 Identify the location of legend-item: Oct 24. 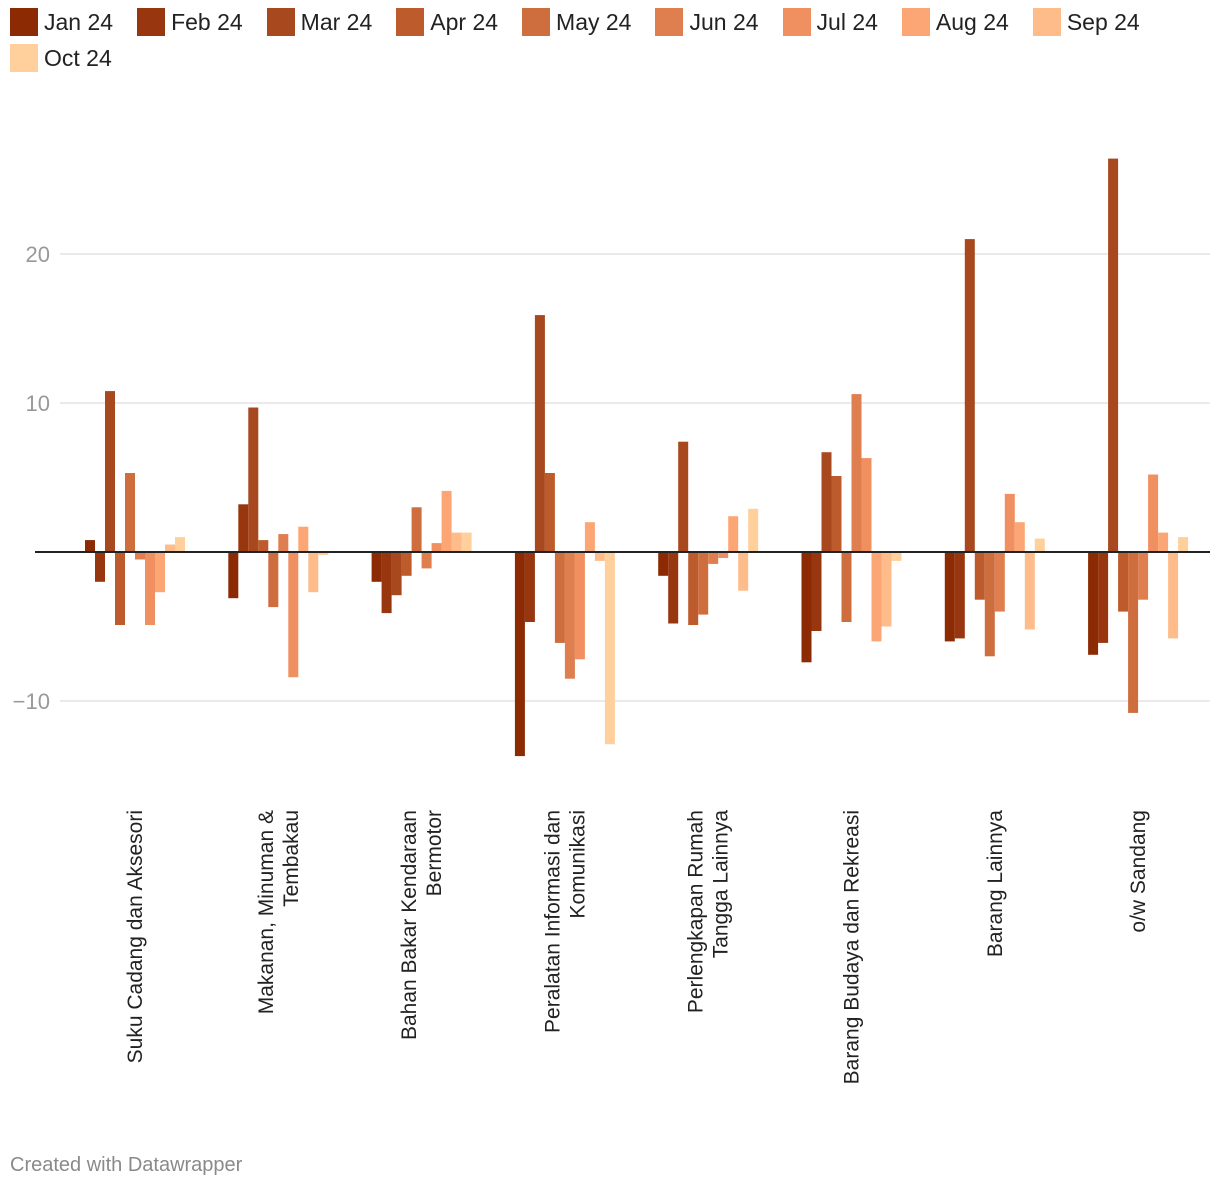
(61, 58).